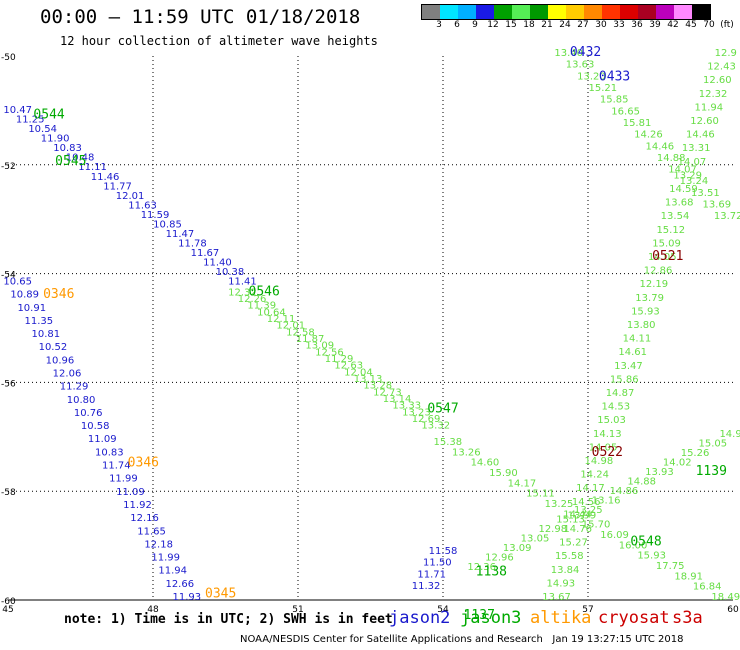 This screenshot has width=740, height=650. What do you see at coordinates (596, 525) in the screenshot?
I see `swh-value: 15.70` at bounding box center [596, 525].